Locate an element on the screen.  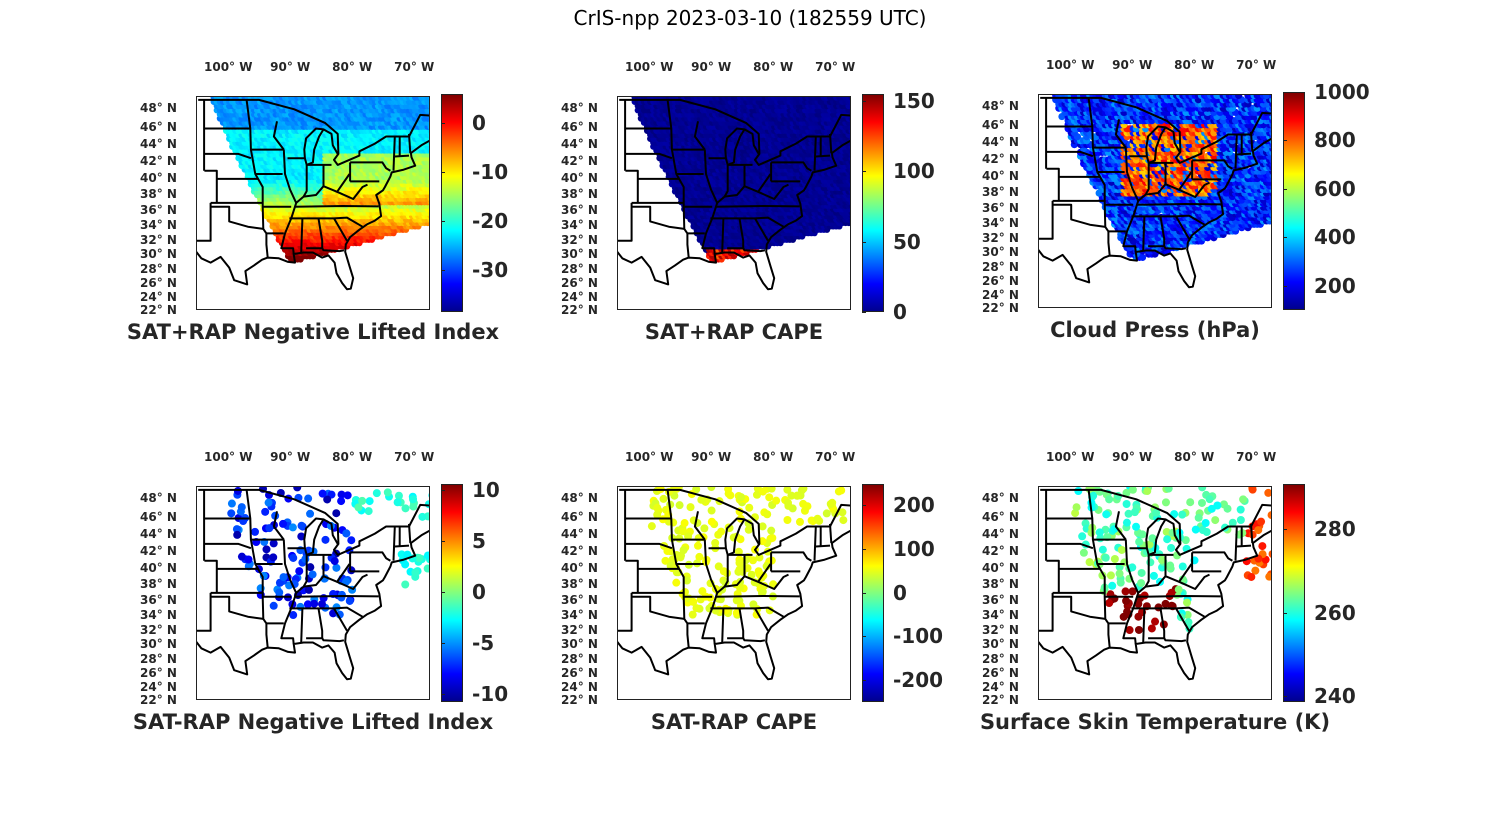
latitude-tick-label: 40° N is located at coordinates (158, 177).